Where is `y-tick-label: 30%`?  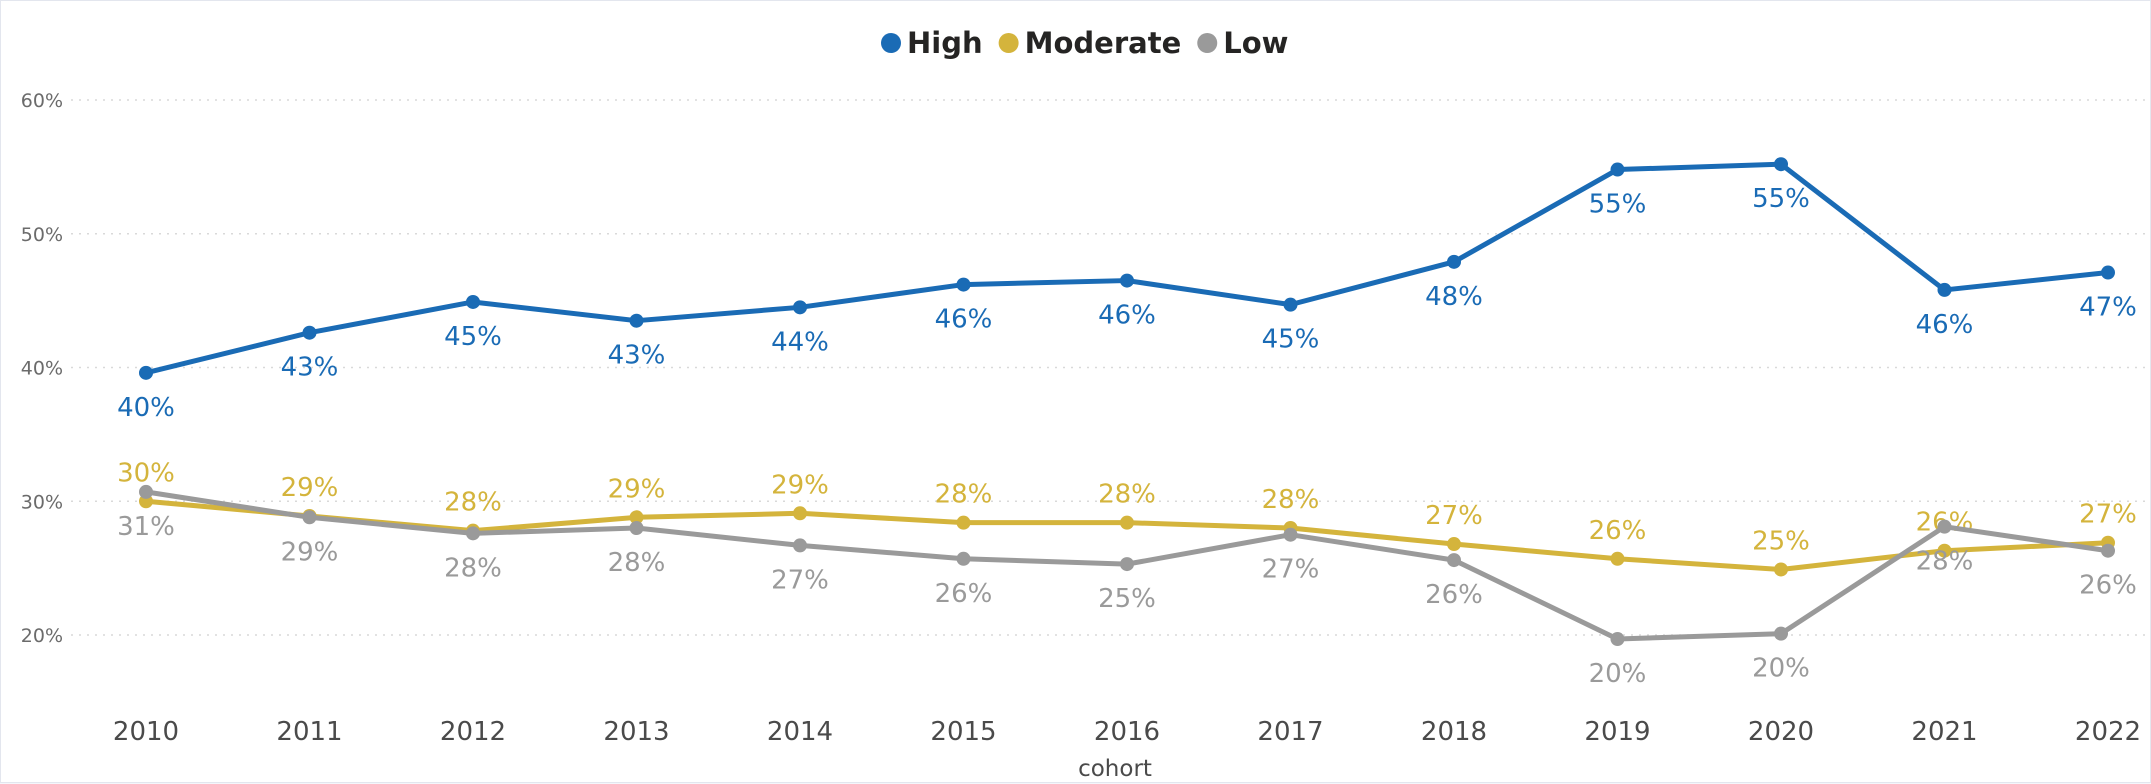 y-tick-label: 30% is located at coordinates (42, 502).